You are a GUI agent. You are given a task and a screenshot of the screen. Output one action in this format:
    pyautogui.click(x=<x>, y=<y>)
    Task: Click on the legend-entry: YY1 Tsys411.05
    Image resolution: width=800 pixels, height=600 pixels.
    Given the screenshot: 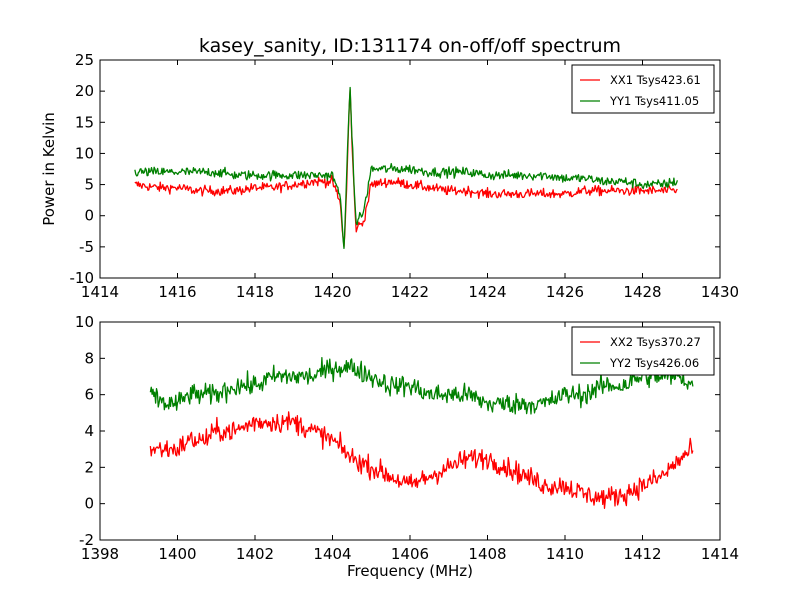 What is the action you would take?
    pyautogui.click(x=654, y=101)
    